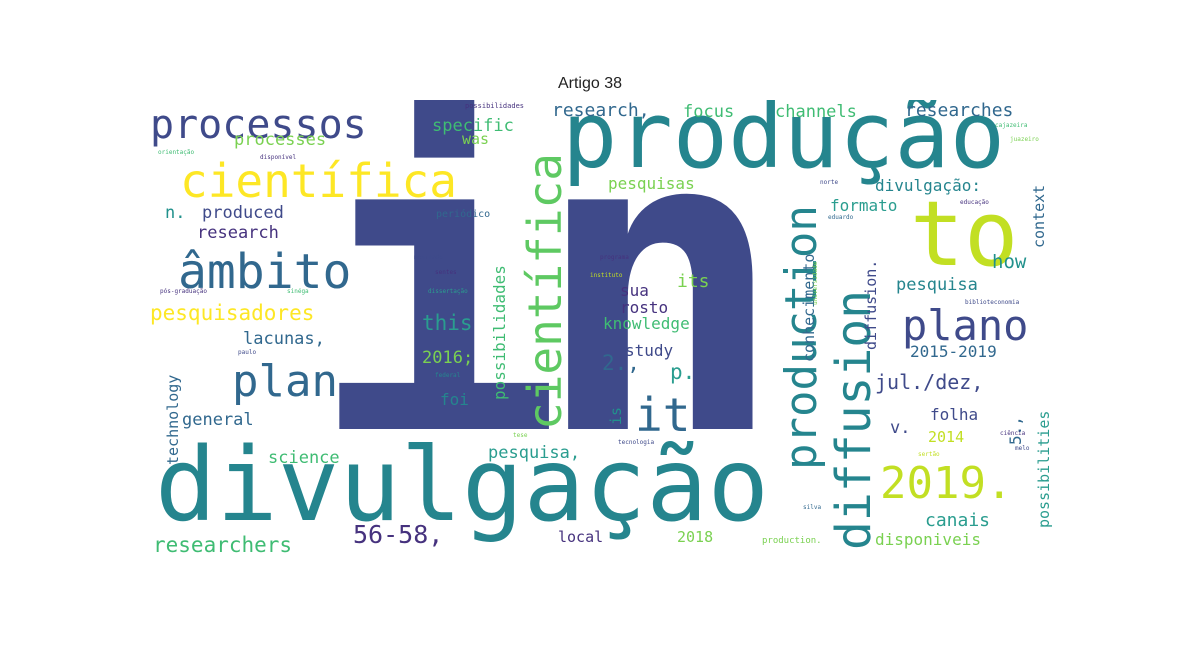 This screenshot has height=650, width=1180. Describe the element at coordinates (815, 283) in the screenshot. I see `word-universidade: universidade` at that location.